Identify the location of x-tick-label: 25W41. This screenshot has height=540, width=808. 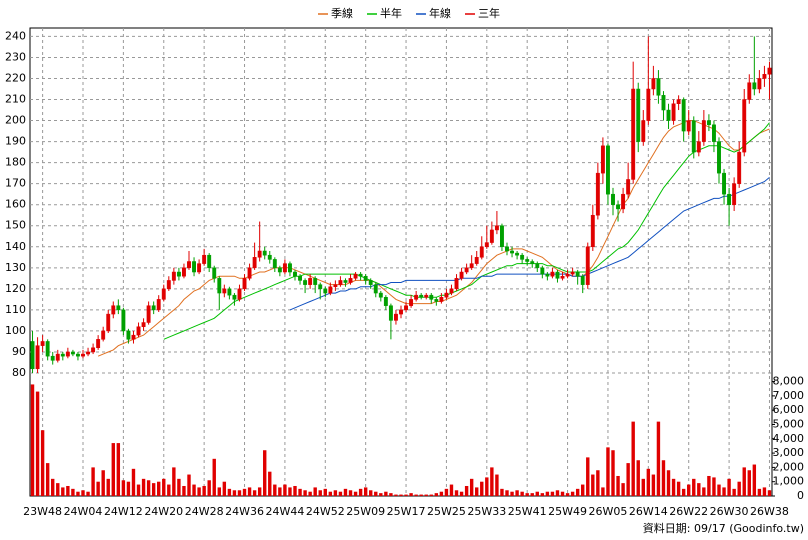
(527, 511).